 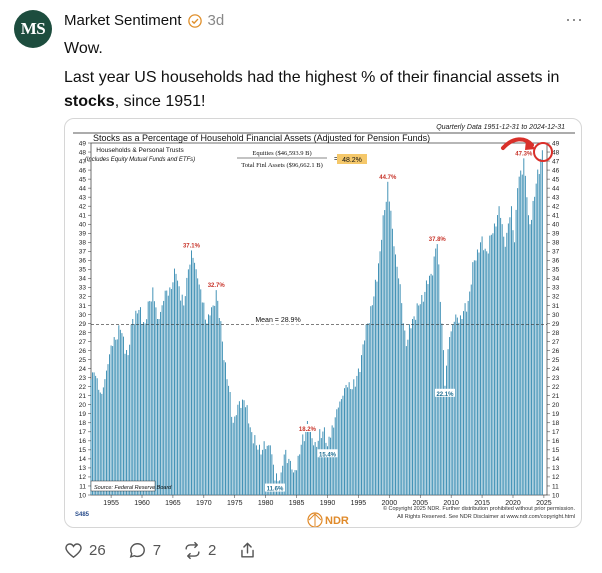 I want to click on annotation-label: 11.6%, so click(x=275, y=490).